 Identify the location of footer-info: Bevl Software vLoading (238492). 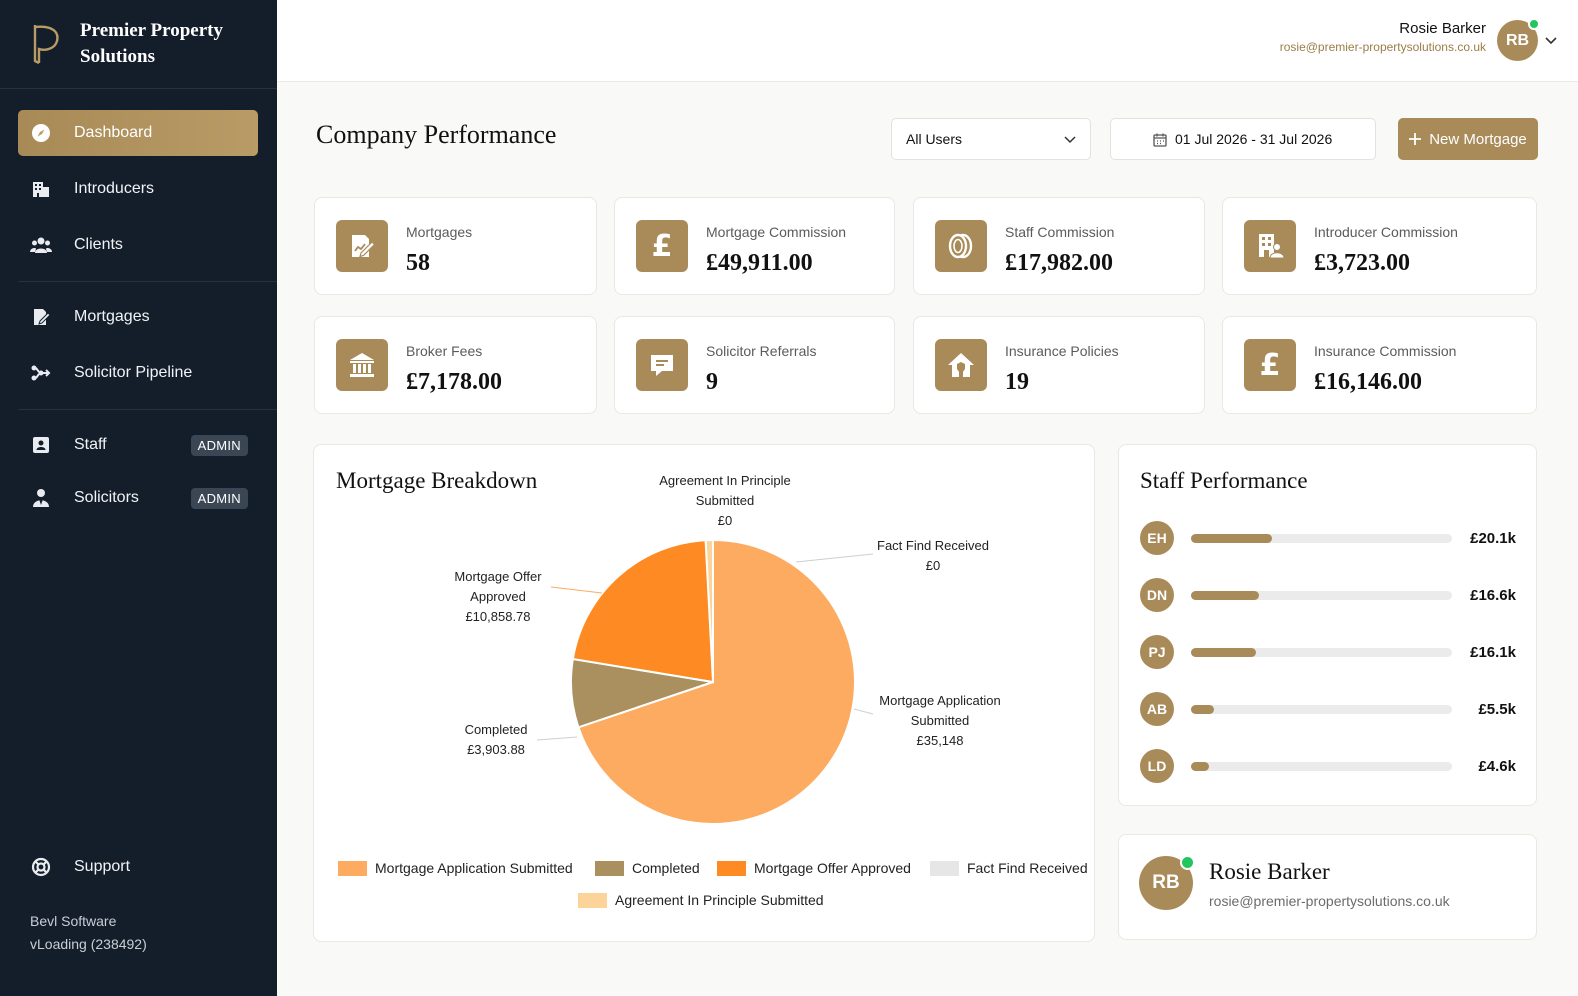
(88, 933).